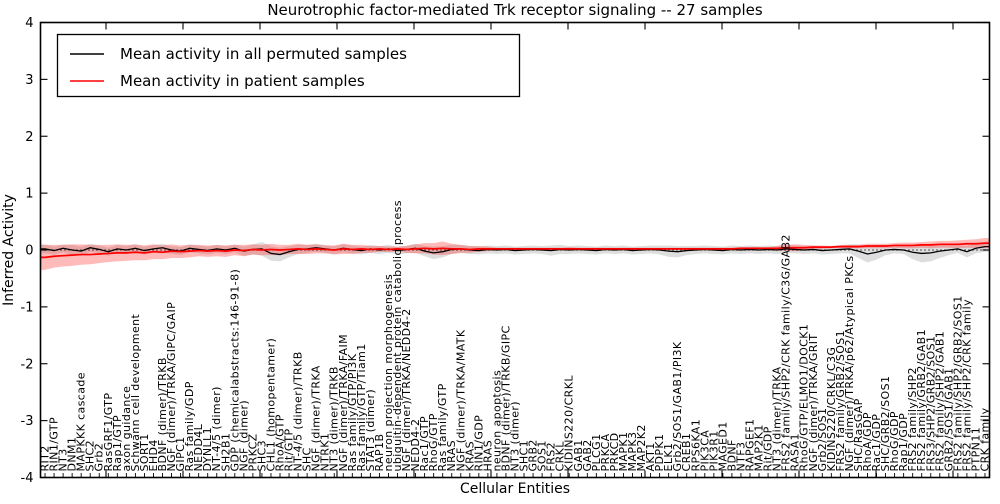 Image resolution: width=1000 pixels, height=504 pixels. I want to click on x-category-label: FRS2 family/GRB2/GAB1, so click(921, 400).